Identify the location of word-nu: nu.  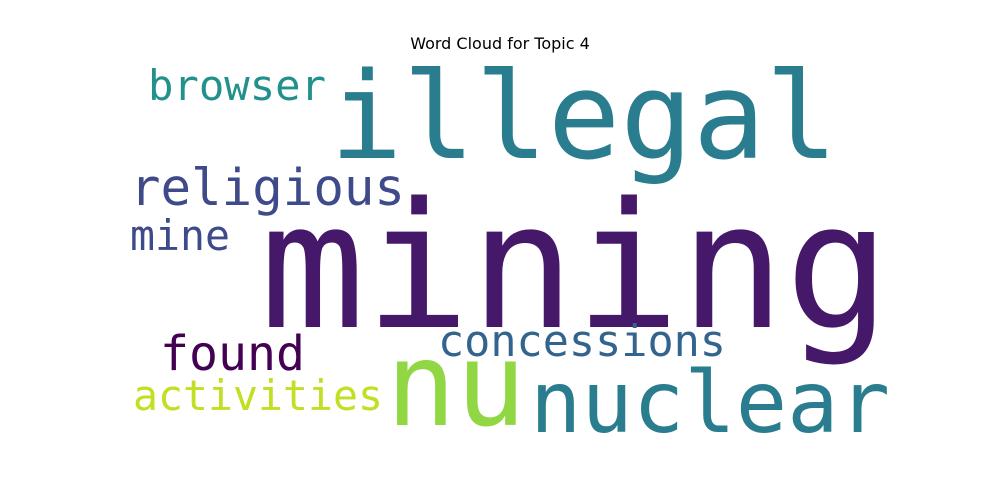
(456, 385).